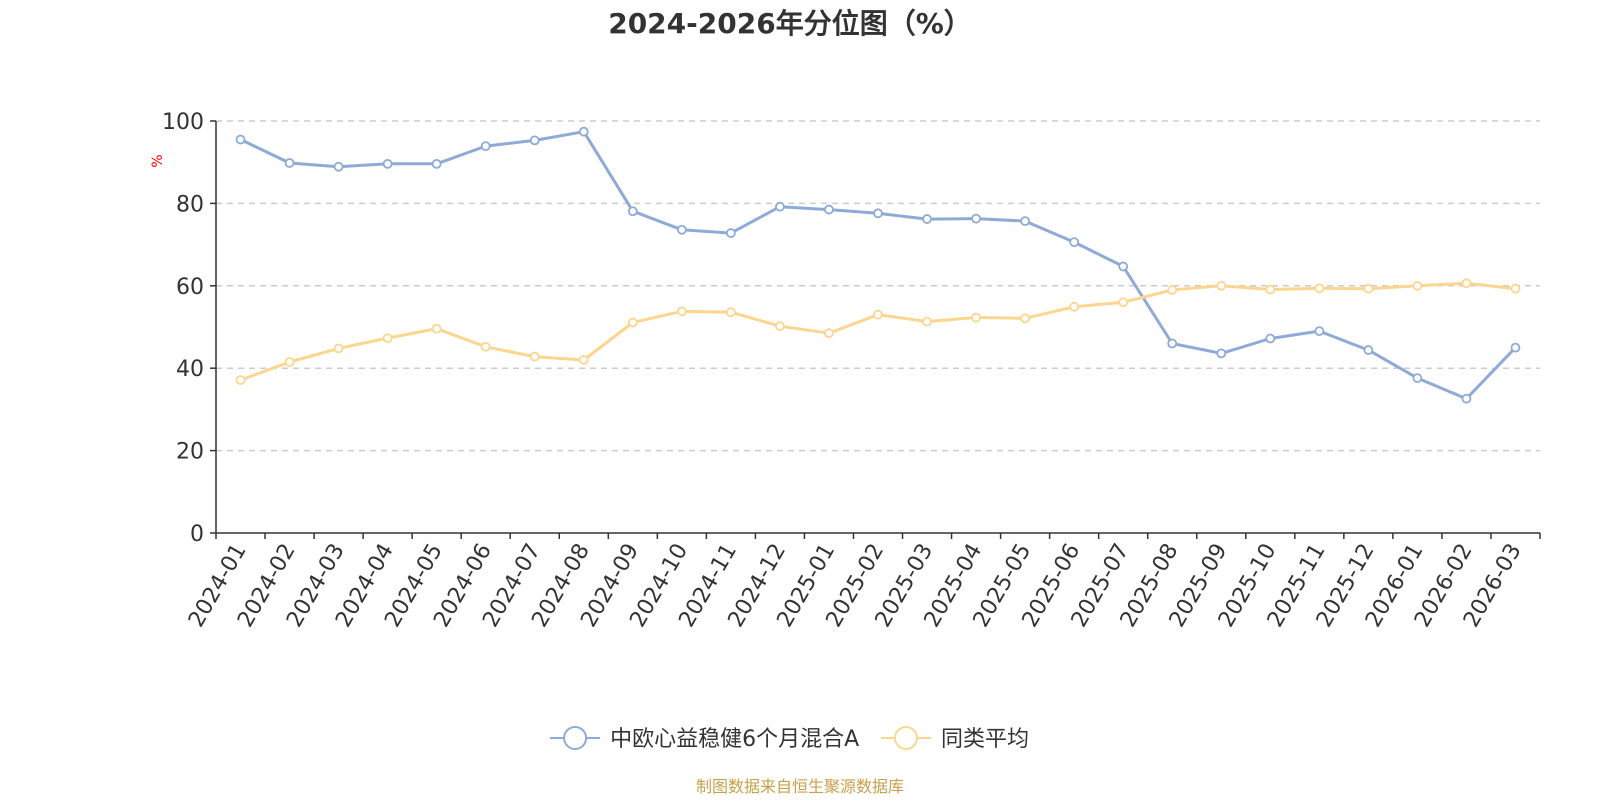  I want to click on y-axis-label: %, so click(158, 160).